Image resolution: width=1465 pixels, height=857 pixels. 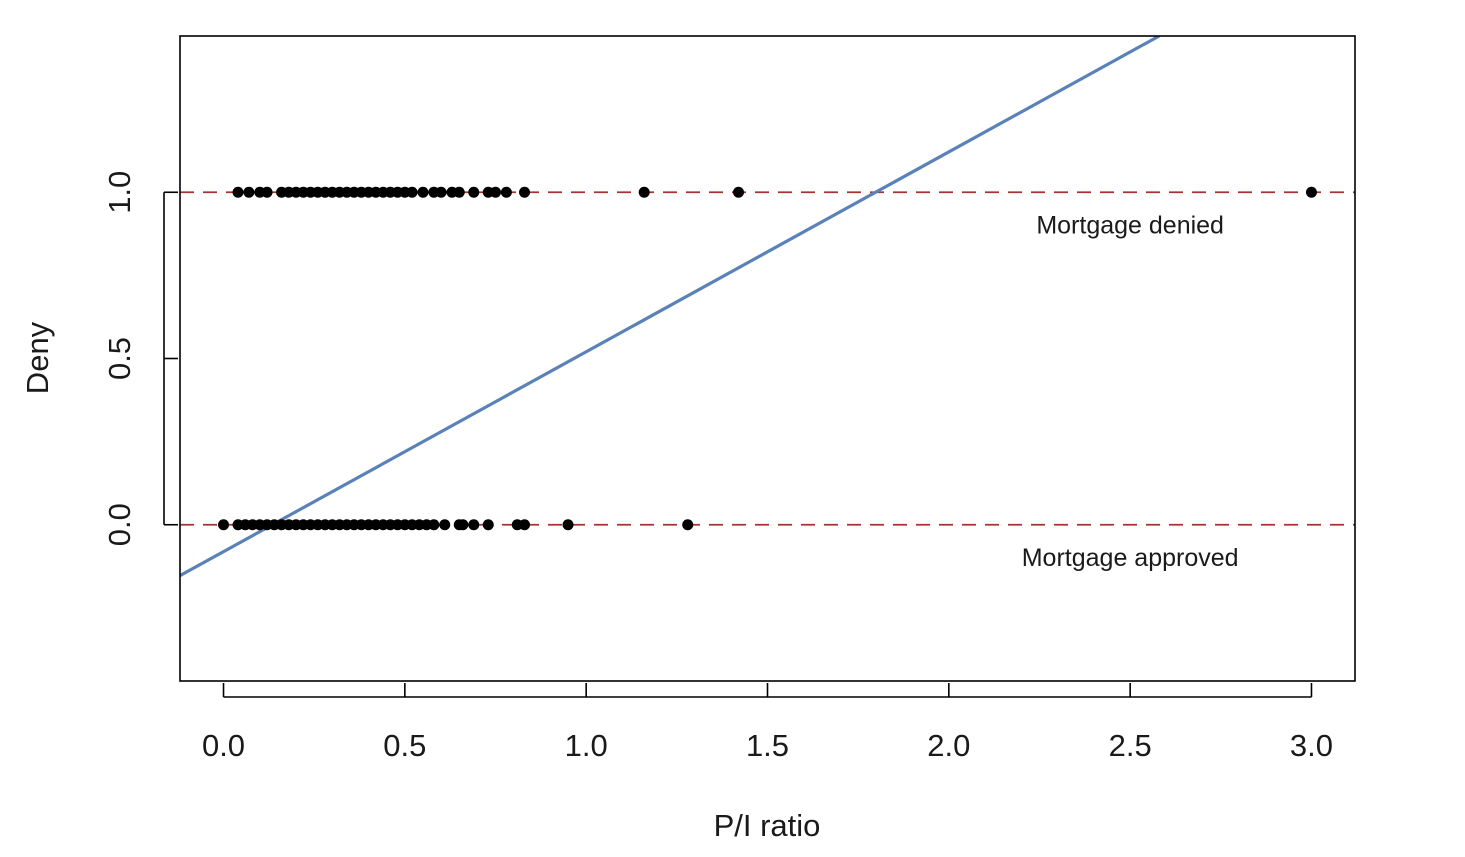 I want to click on x-tick-label: 3.0, so click(x=1311, y=745).